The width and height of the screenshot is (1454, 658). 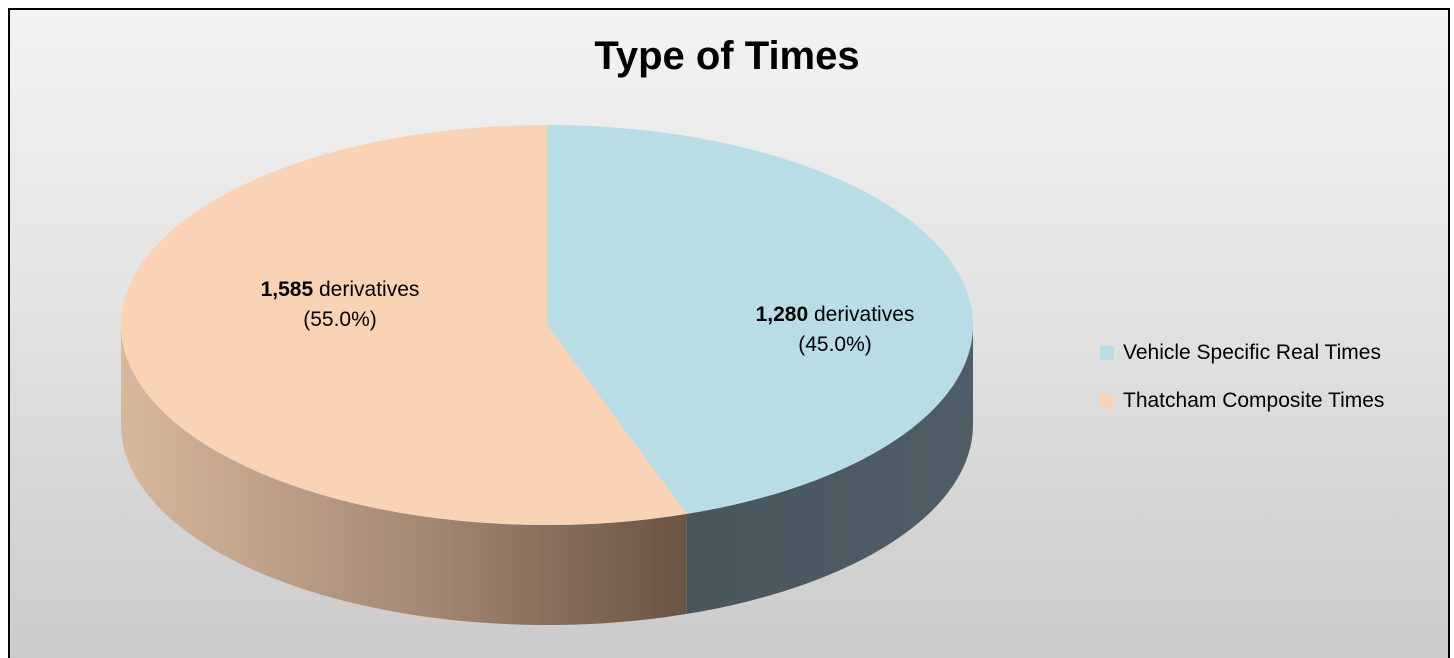 I want to click on legend-item-vehicle-specific: Vehicle Specific Real Times, so click(x=1242, y=353).